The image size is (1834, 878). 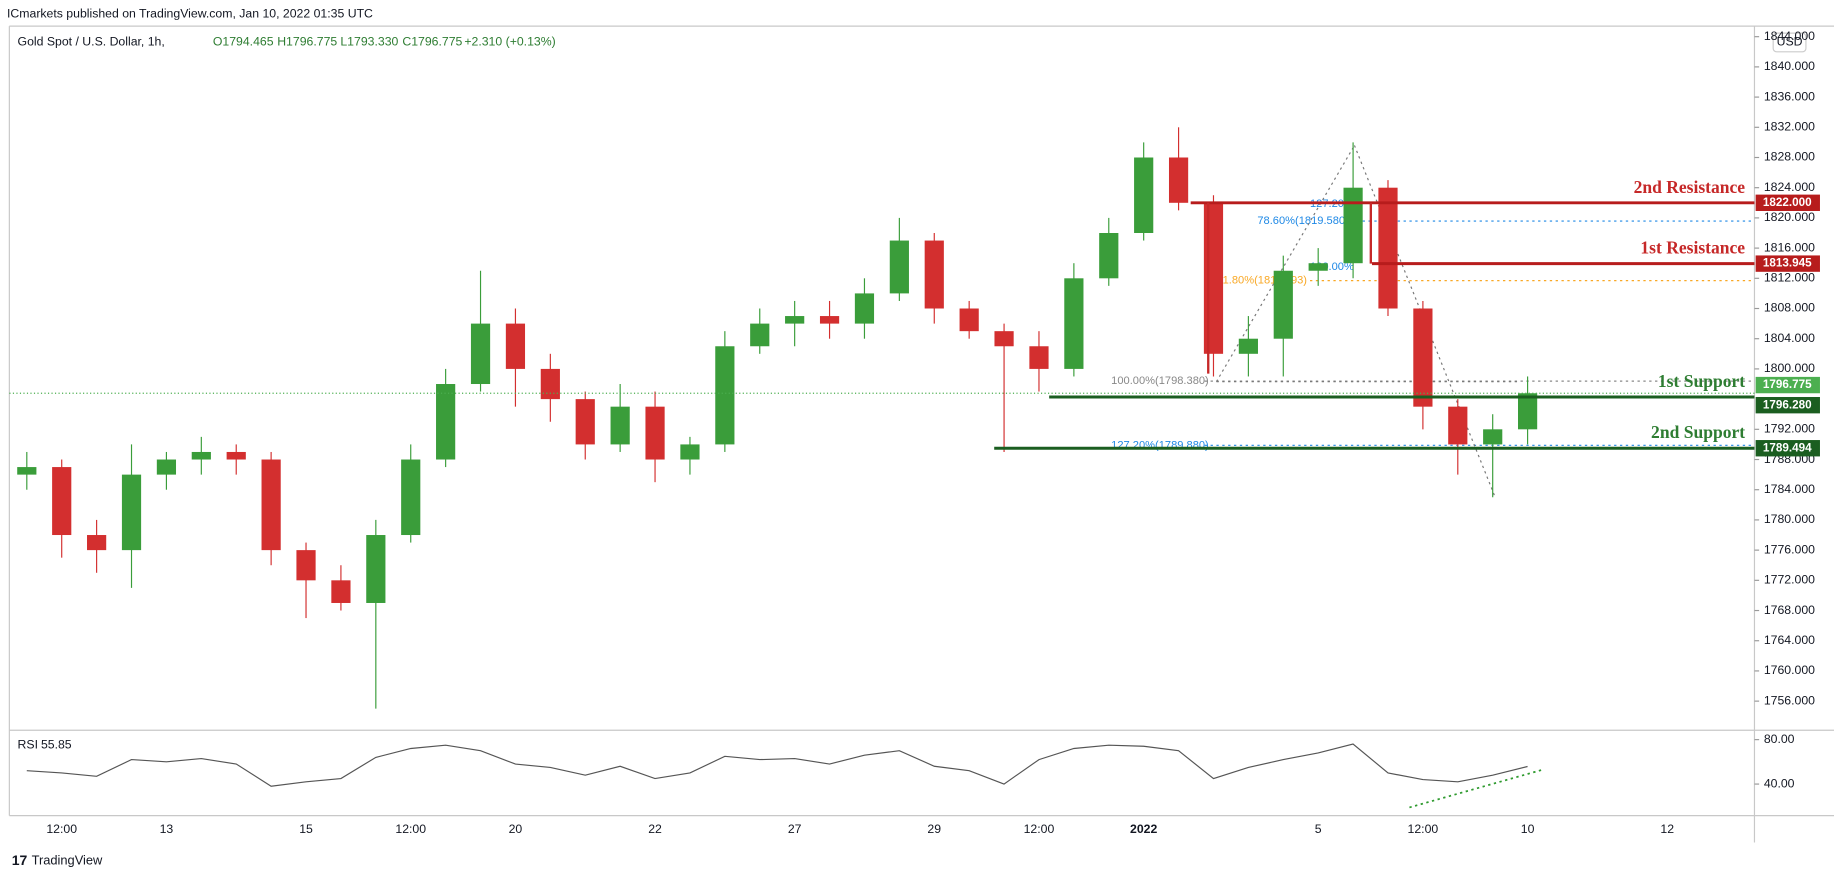 I want to click on y-tick-label: 1816.000, so click(x=1789, y=247).